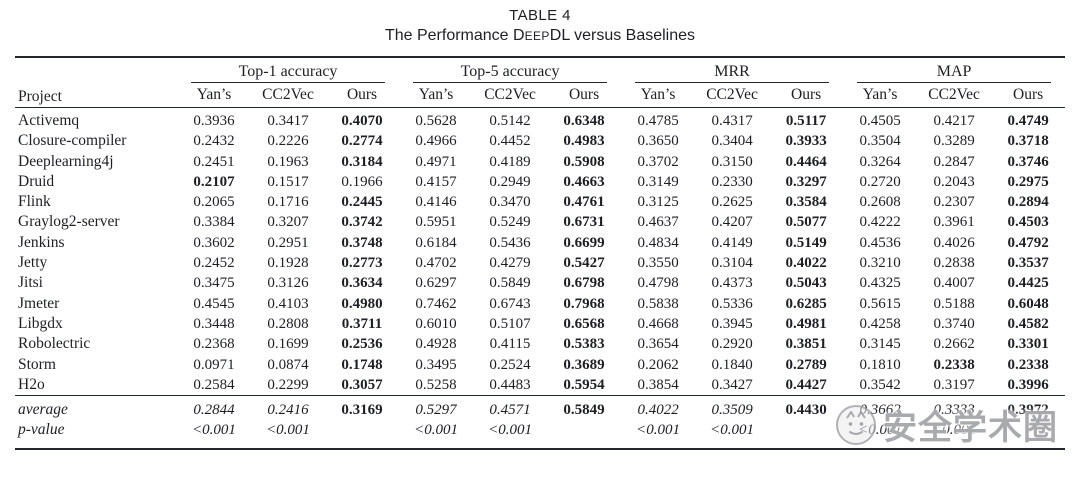  I want to click on value-cell: 0.4536, so click(880, 242).